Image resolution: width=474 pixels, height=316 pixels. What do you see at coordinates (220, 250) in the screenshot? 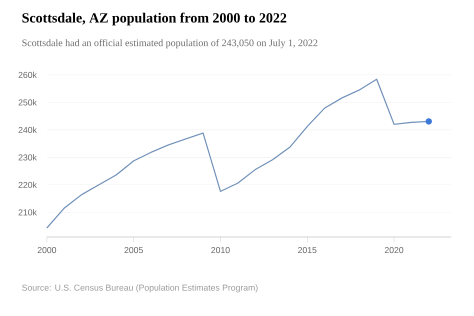
I see `x-tick-label: 2010` at bounding box center [220, 250].